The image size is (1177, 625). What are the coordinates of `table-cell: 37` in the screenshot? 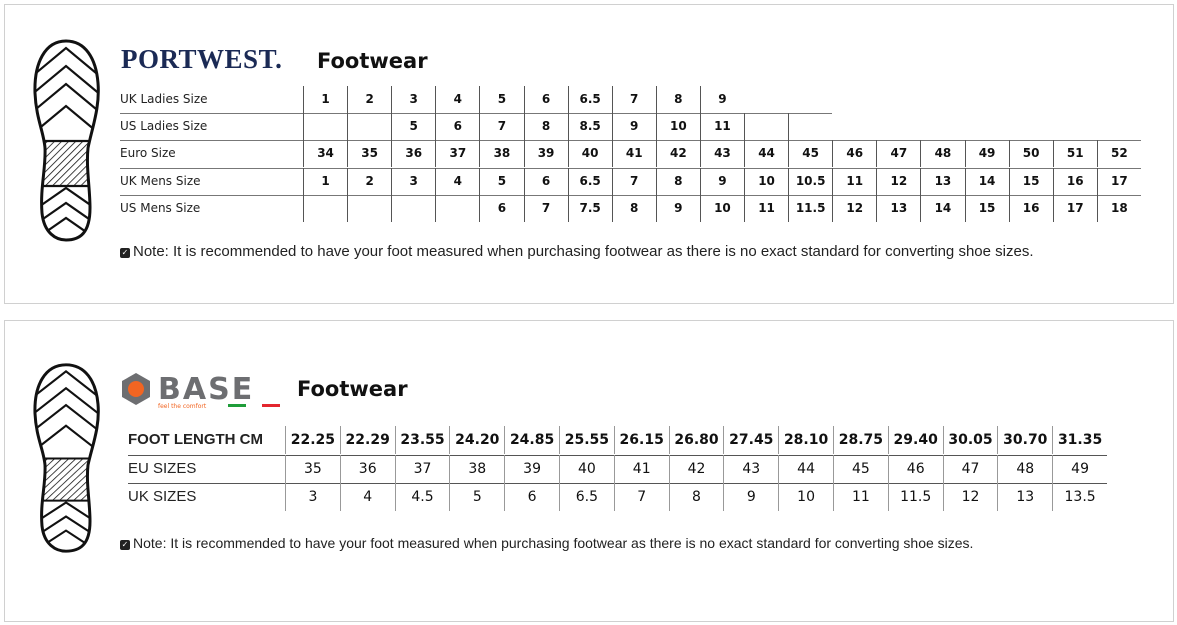 It's located at (457, 154).